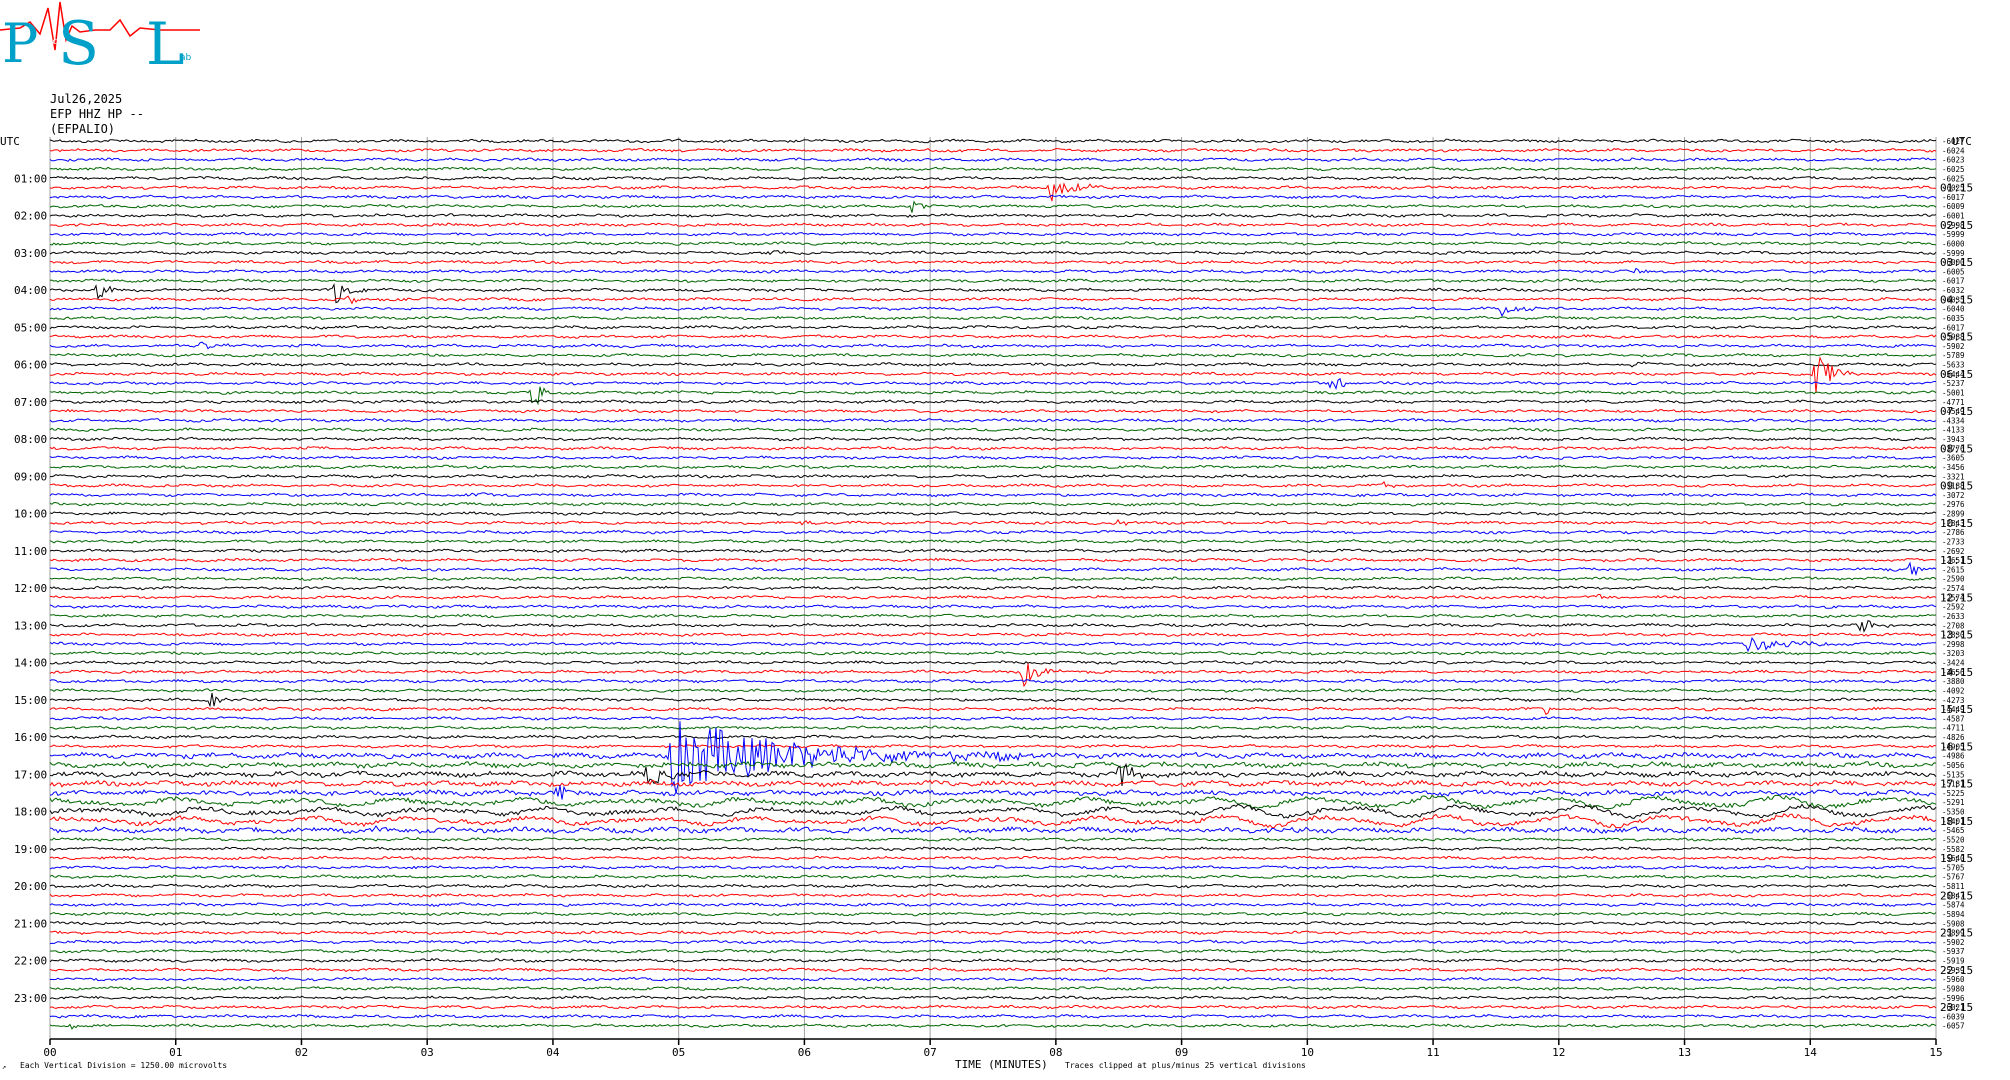  What do you see at coordinates (1953, 765) in the screenshot?
I see `trace-offset-label: -5056` at bounding box center [1953, 765].